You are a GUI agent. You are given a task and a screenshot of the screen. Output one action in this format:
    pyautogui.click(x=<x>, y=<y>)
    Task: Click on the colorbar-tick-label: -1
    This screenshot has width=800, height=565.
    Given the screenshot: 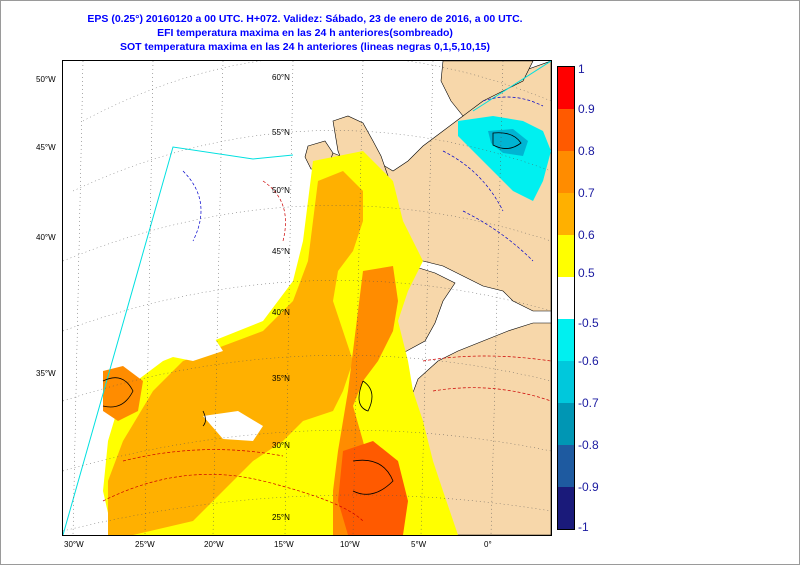 What is the action you would take?
    pyautogui.click(x=583, y=527)
    